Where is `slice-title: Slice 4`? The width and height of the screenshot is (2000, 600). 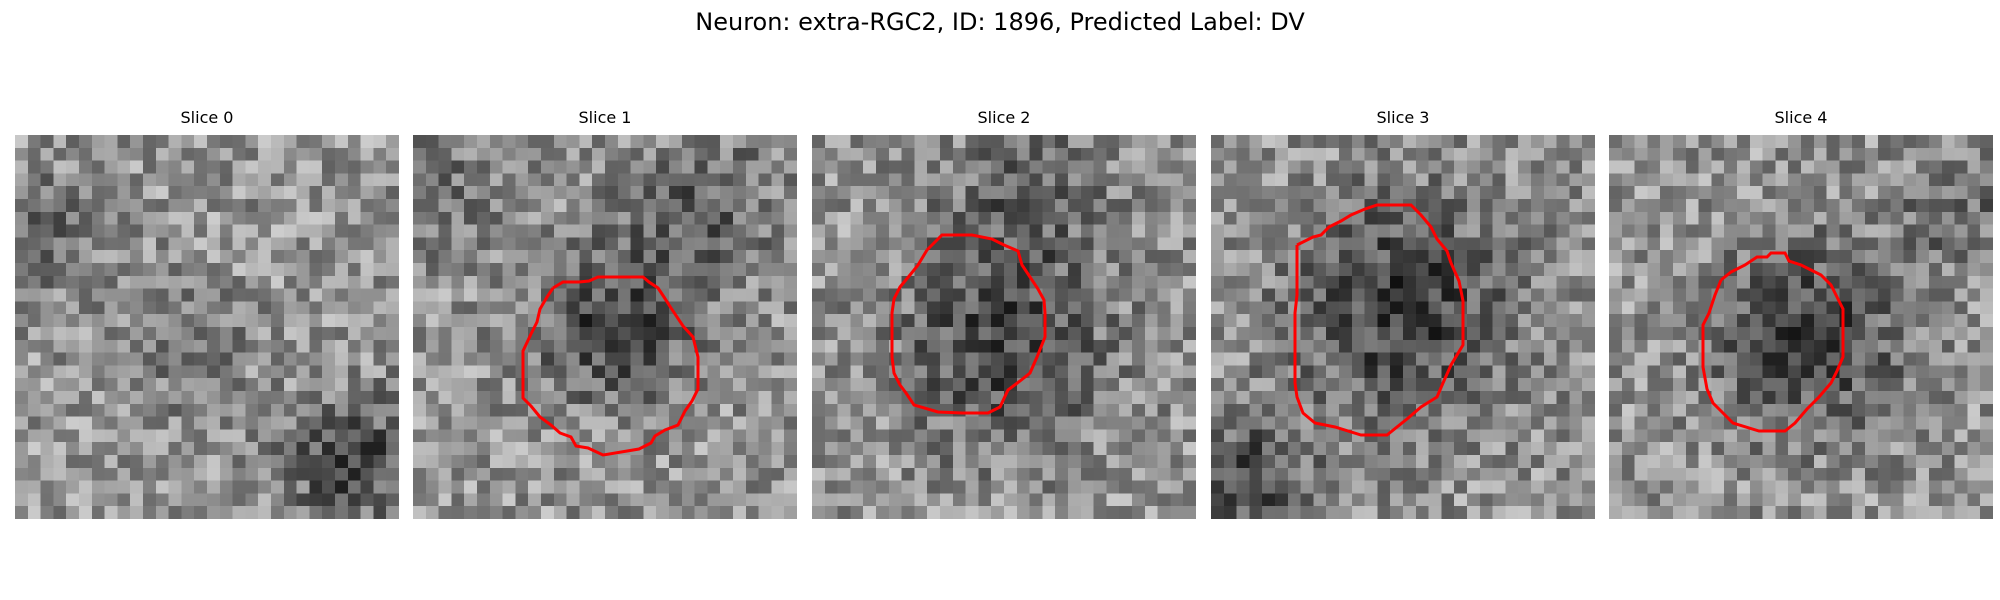
slice-title: Slice 4 is located at coordinates (1801, 117).